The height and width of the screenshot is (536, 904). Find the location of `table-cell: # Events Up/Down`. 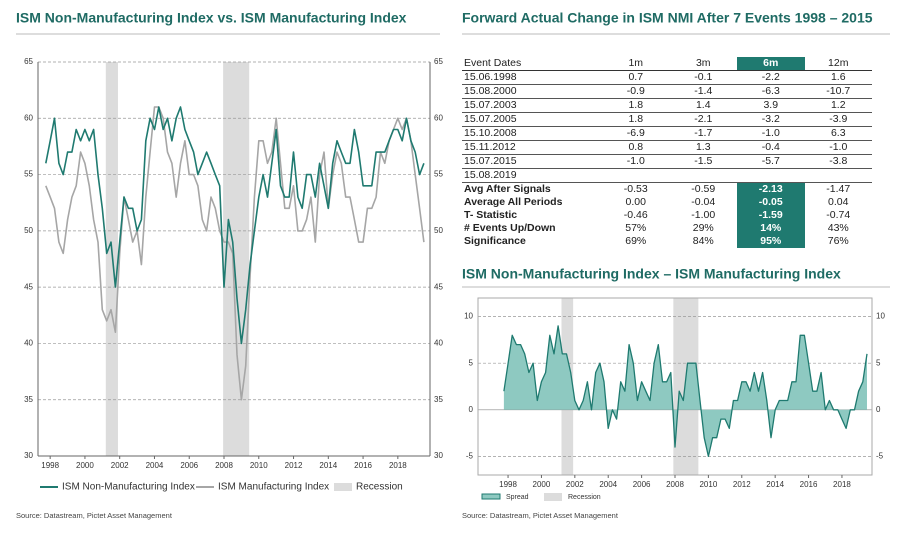

table-cell: # Events Up/Down is located at coordinates (510, 228).